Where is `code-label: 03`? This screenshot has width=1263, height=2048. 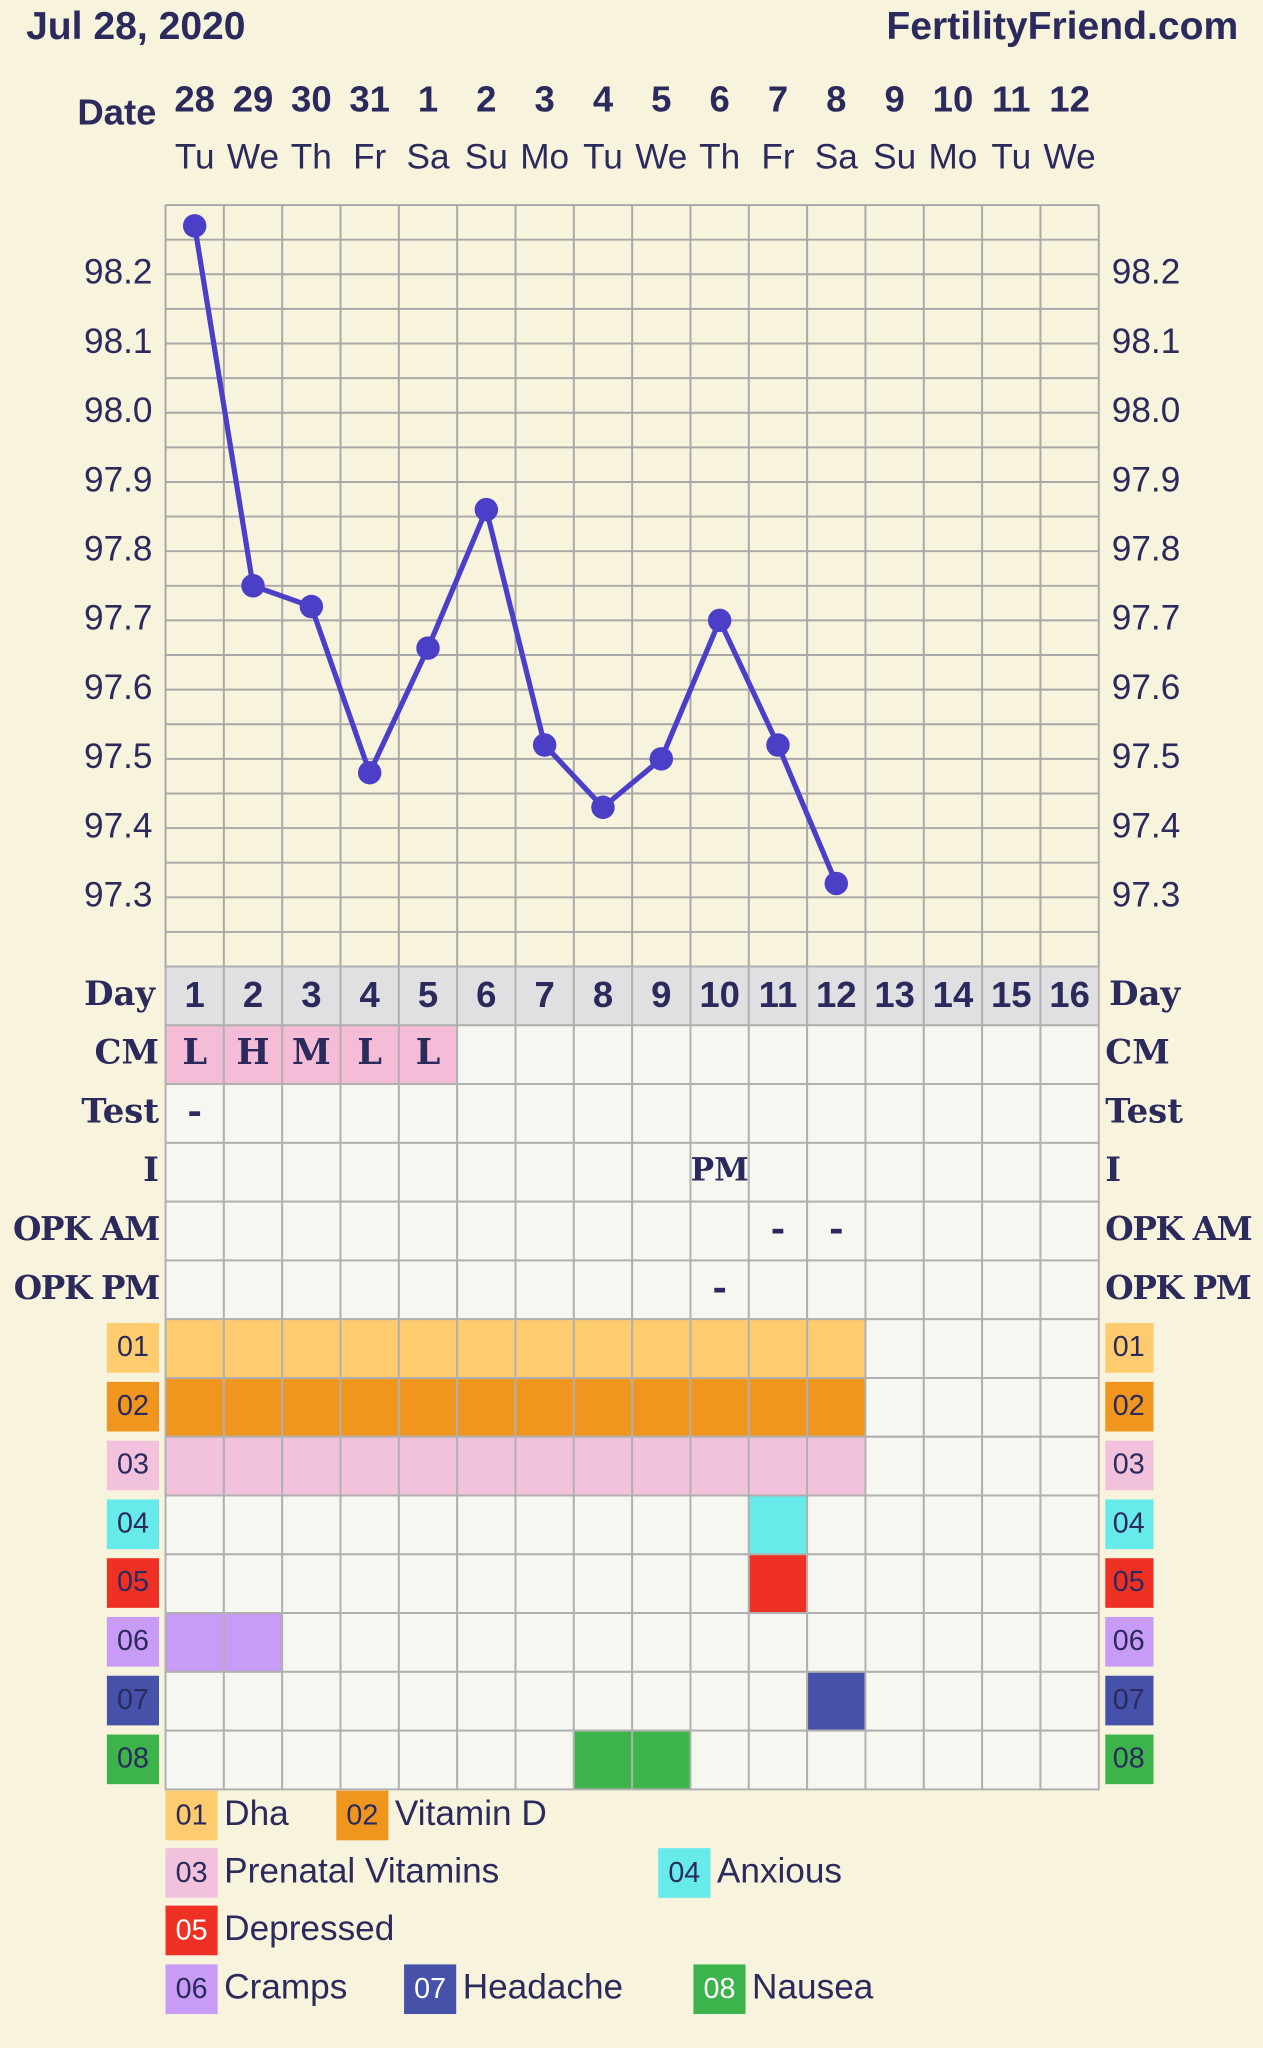
code-label: 03 is located at coordinates (133, 1465).